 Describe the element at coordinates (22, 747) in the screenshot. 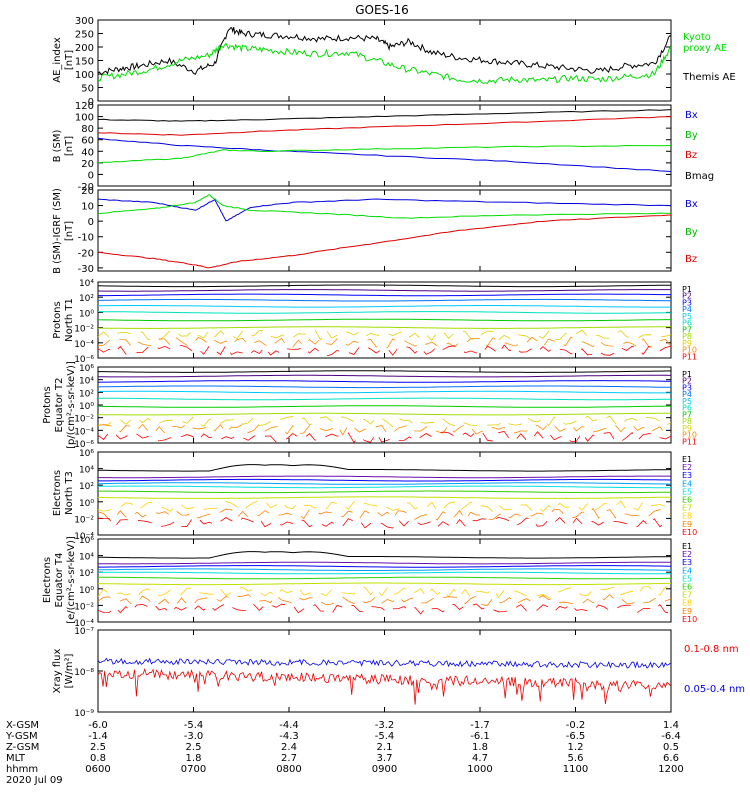

I see `axis-row-label-zgsm: Z-GSM` at that location.